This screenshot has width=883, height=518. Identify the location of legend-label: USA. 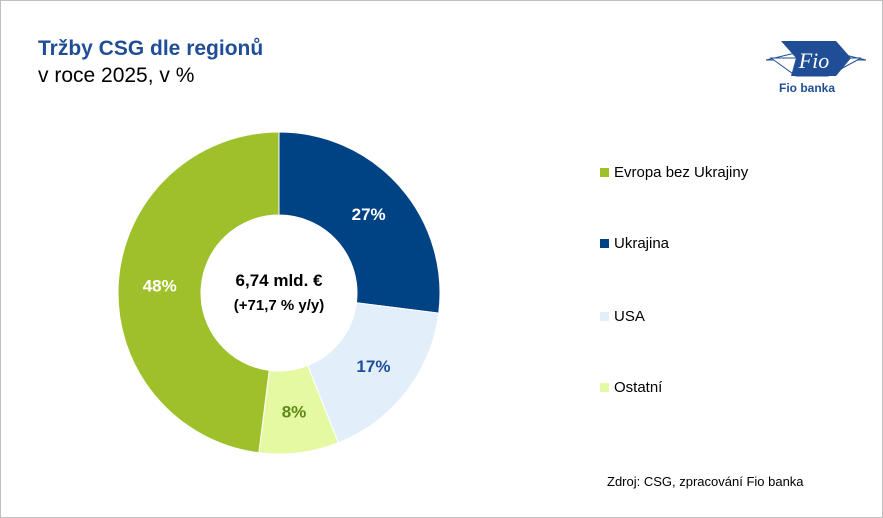
(629, 316).